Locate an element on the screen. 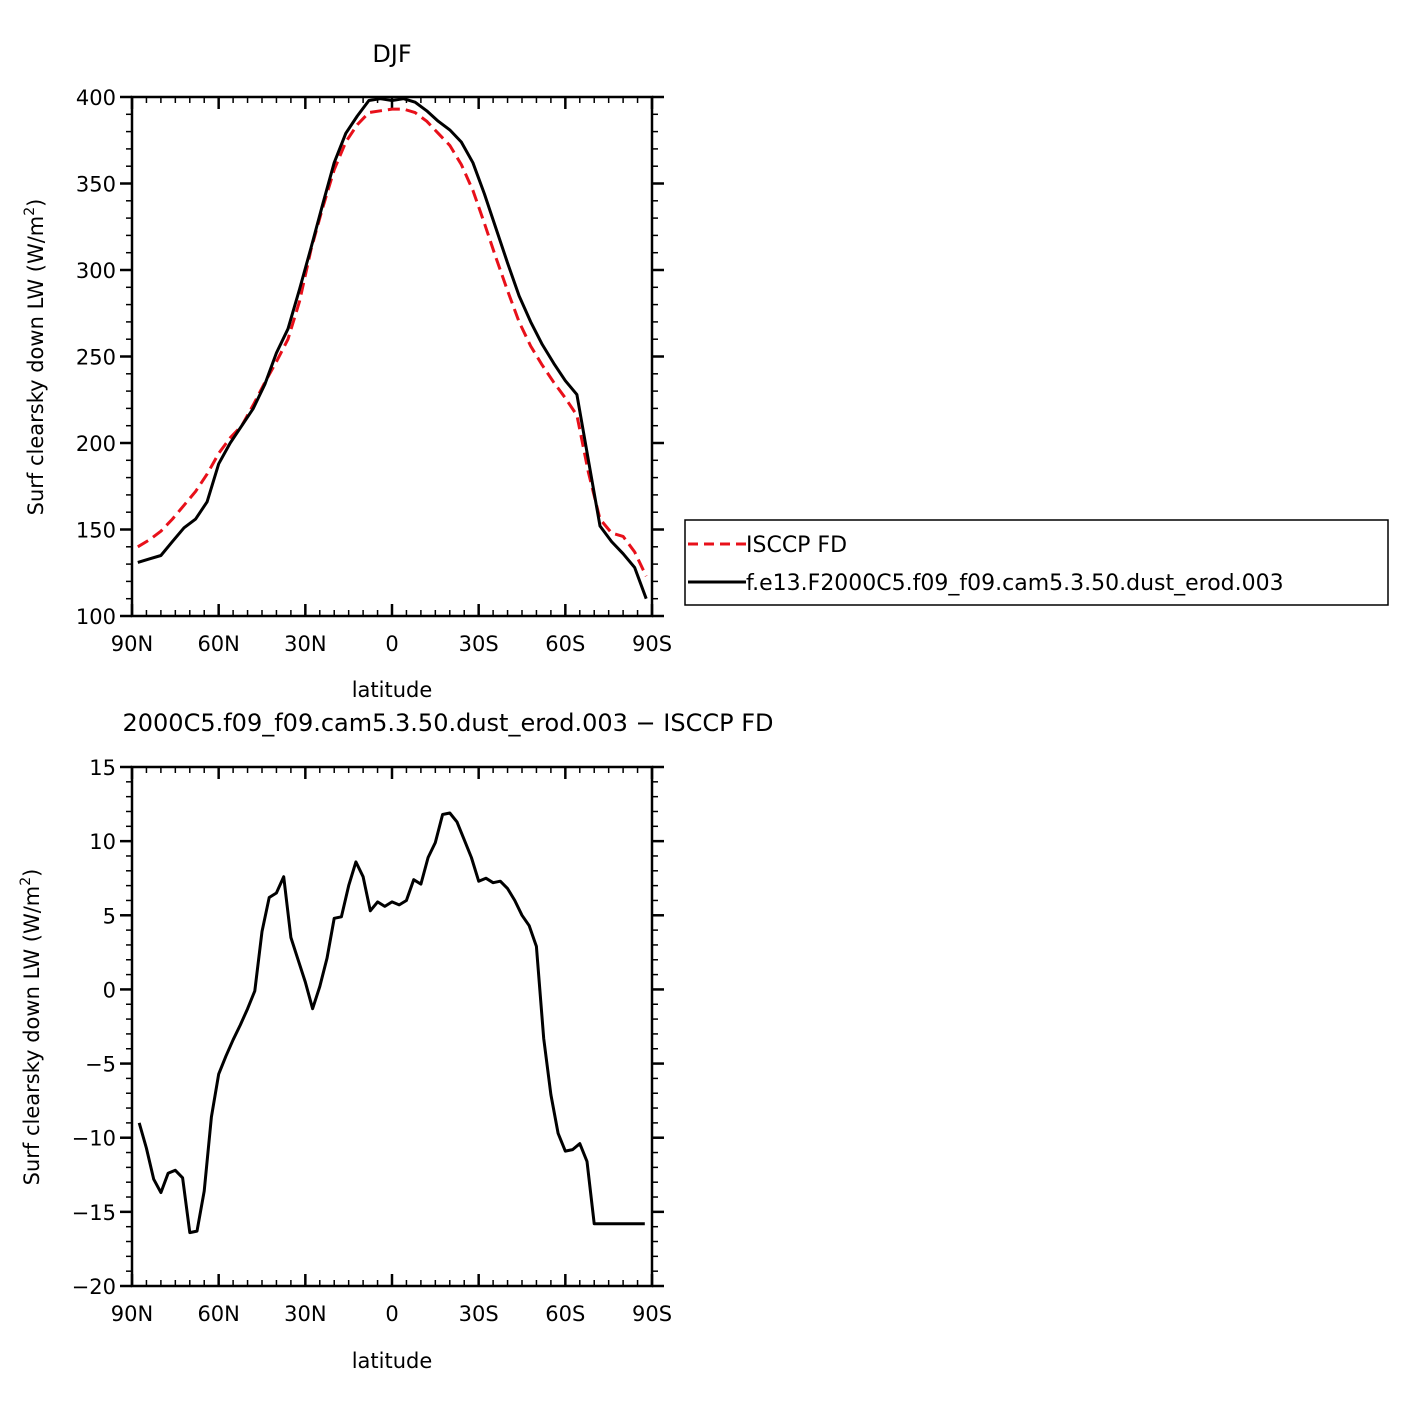 The image size is (1408, 1408). bottom-xtick-label: 60S is located at coordinates (565, 1314).